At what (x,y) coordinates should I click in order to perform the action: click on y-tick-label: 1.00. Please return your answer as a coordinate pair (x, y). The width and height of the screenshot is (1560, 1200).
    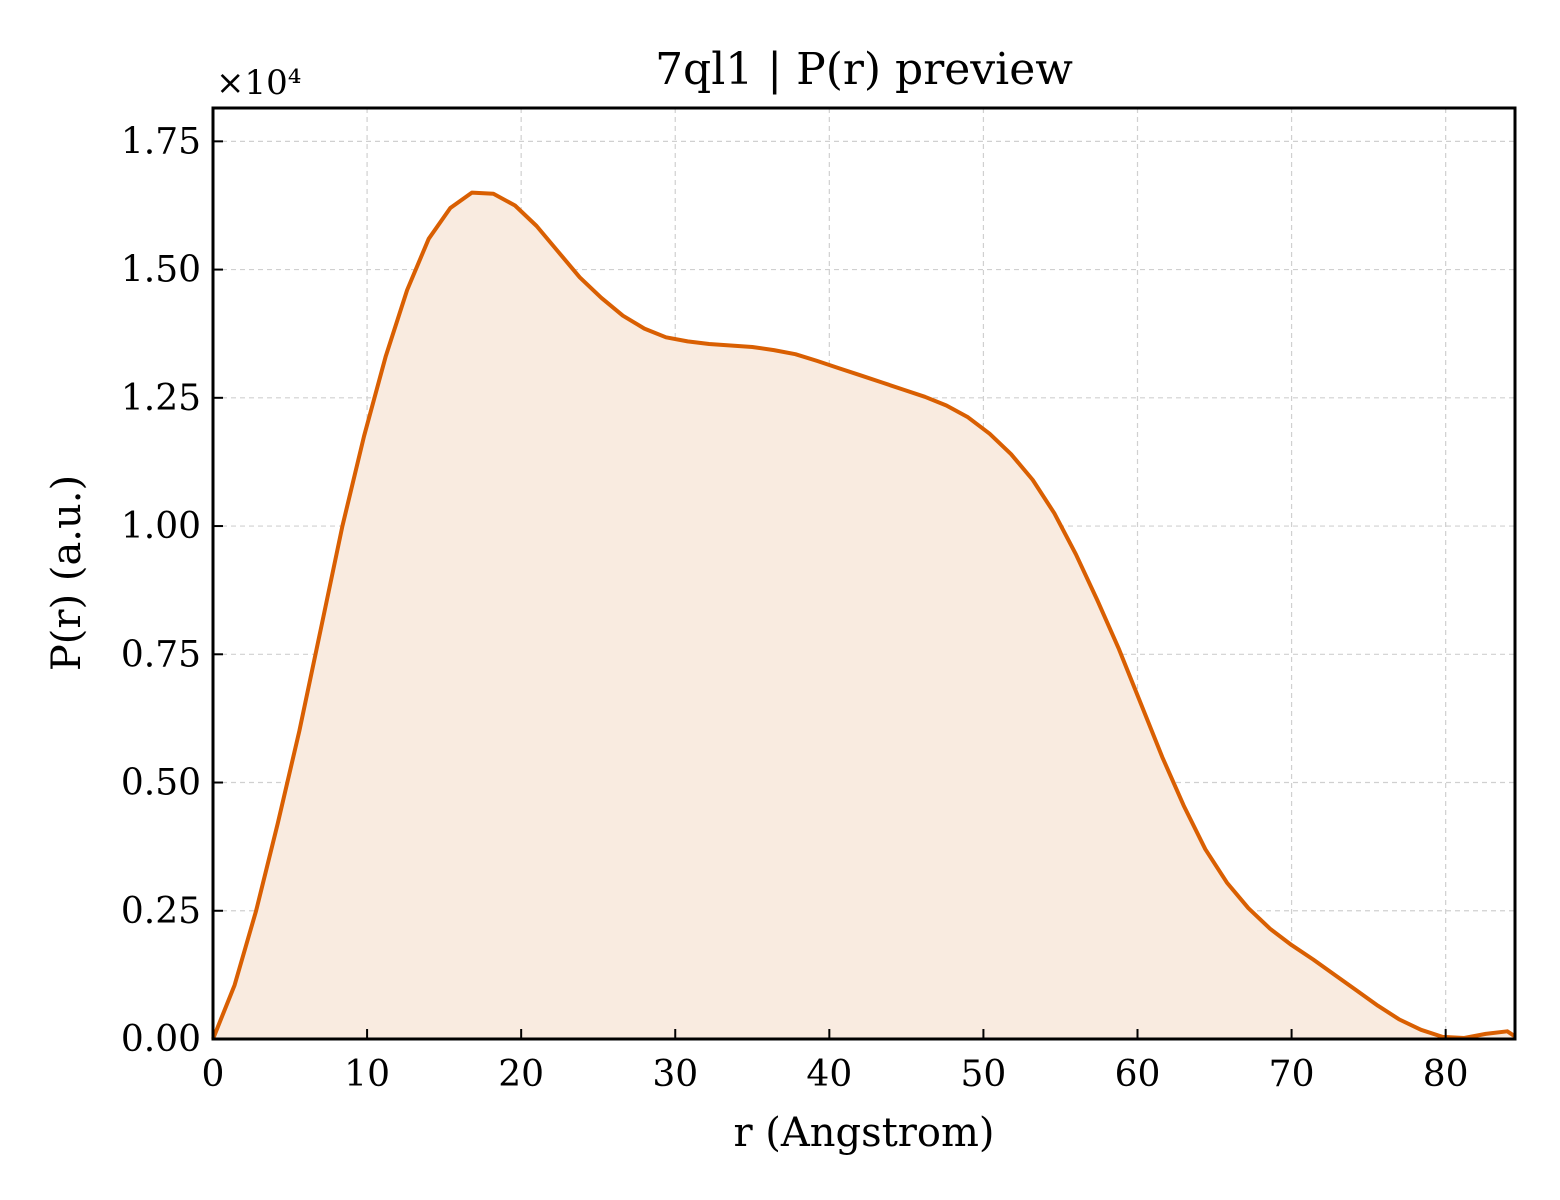
    Looking at the image, I should click on (161, 526).